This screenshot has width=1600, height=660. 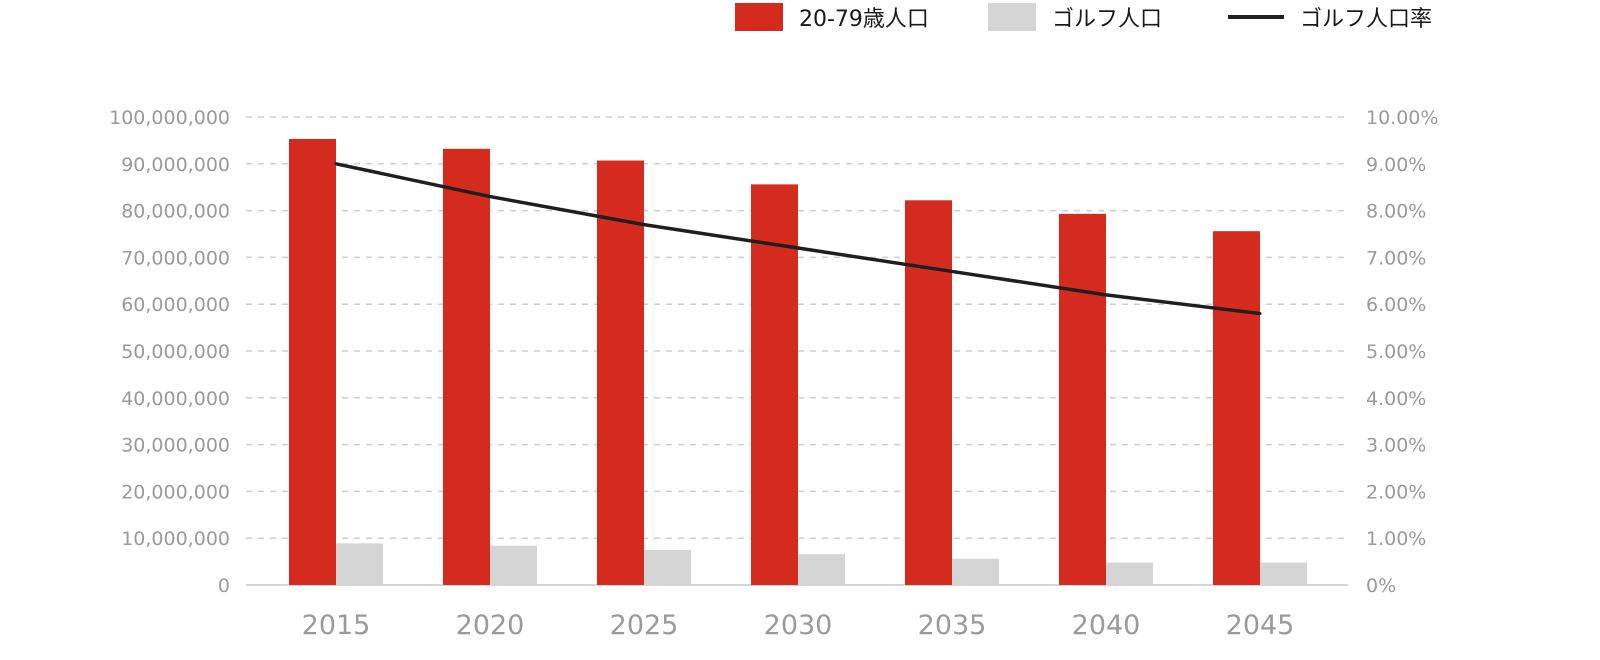 I want to click on y-left-tick-label: 30,000,000, so click(x=175, y=446).